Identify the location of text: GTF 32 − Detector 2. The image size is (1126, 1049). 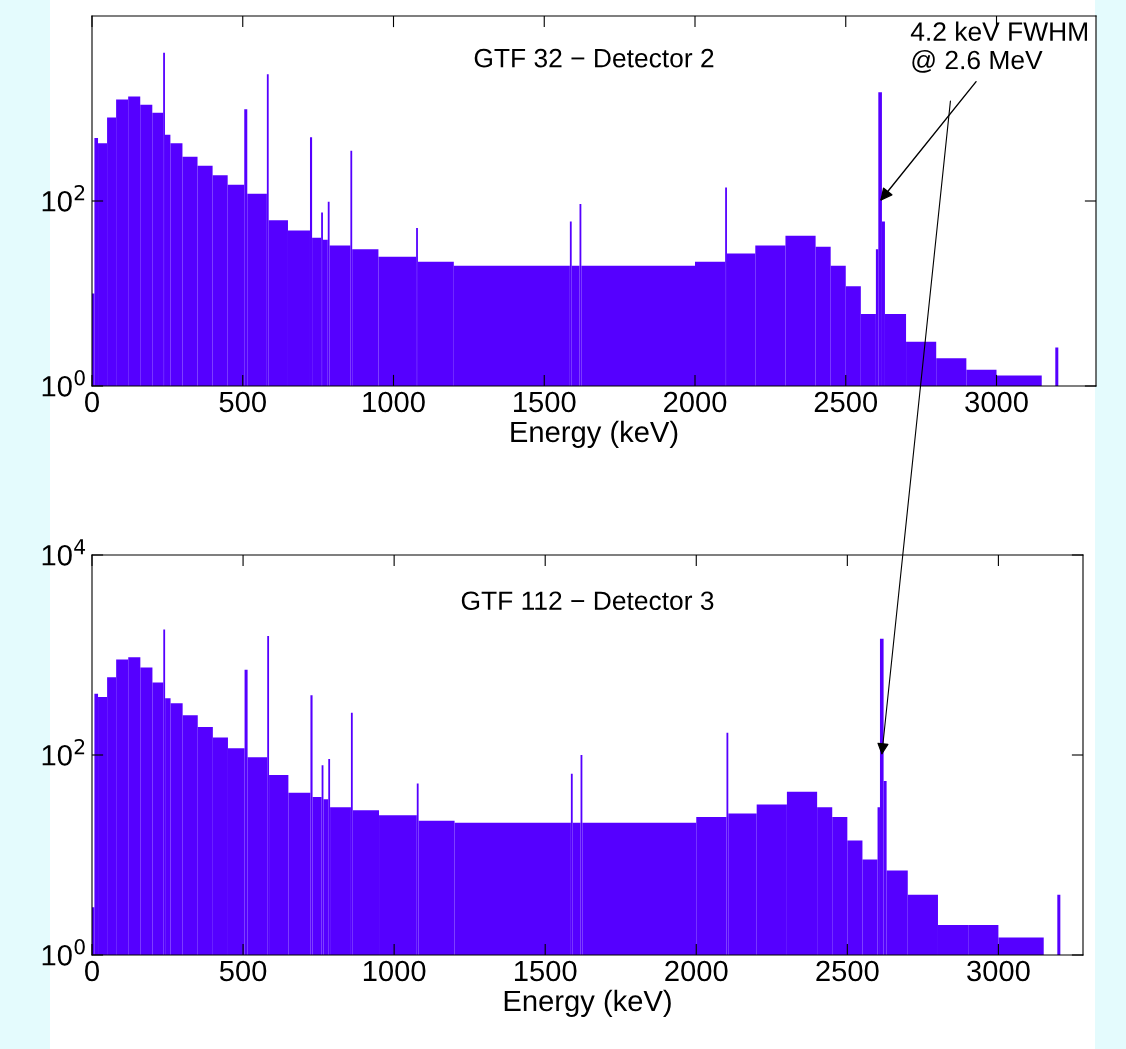
(594, 58).